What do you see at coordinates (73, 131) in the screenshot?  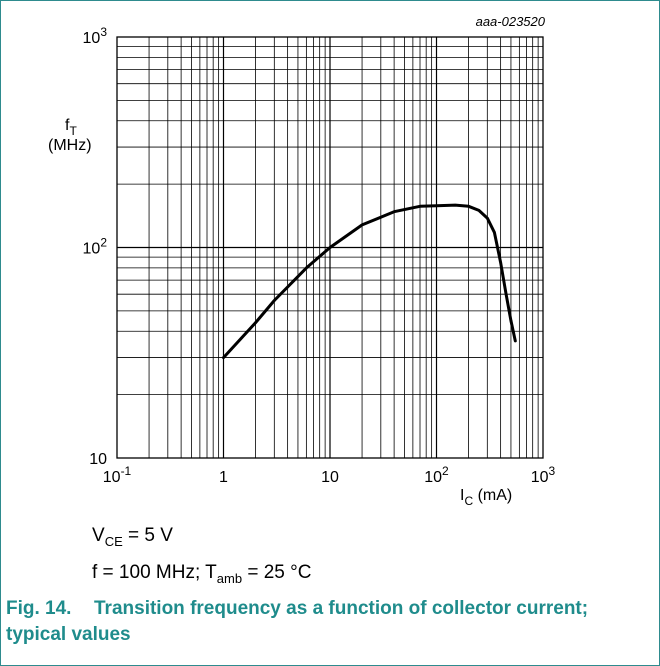 I see `y-axis-label-sub: T` at bounding box center [73, 131].